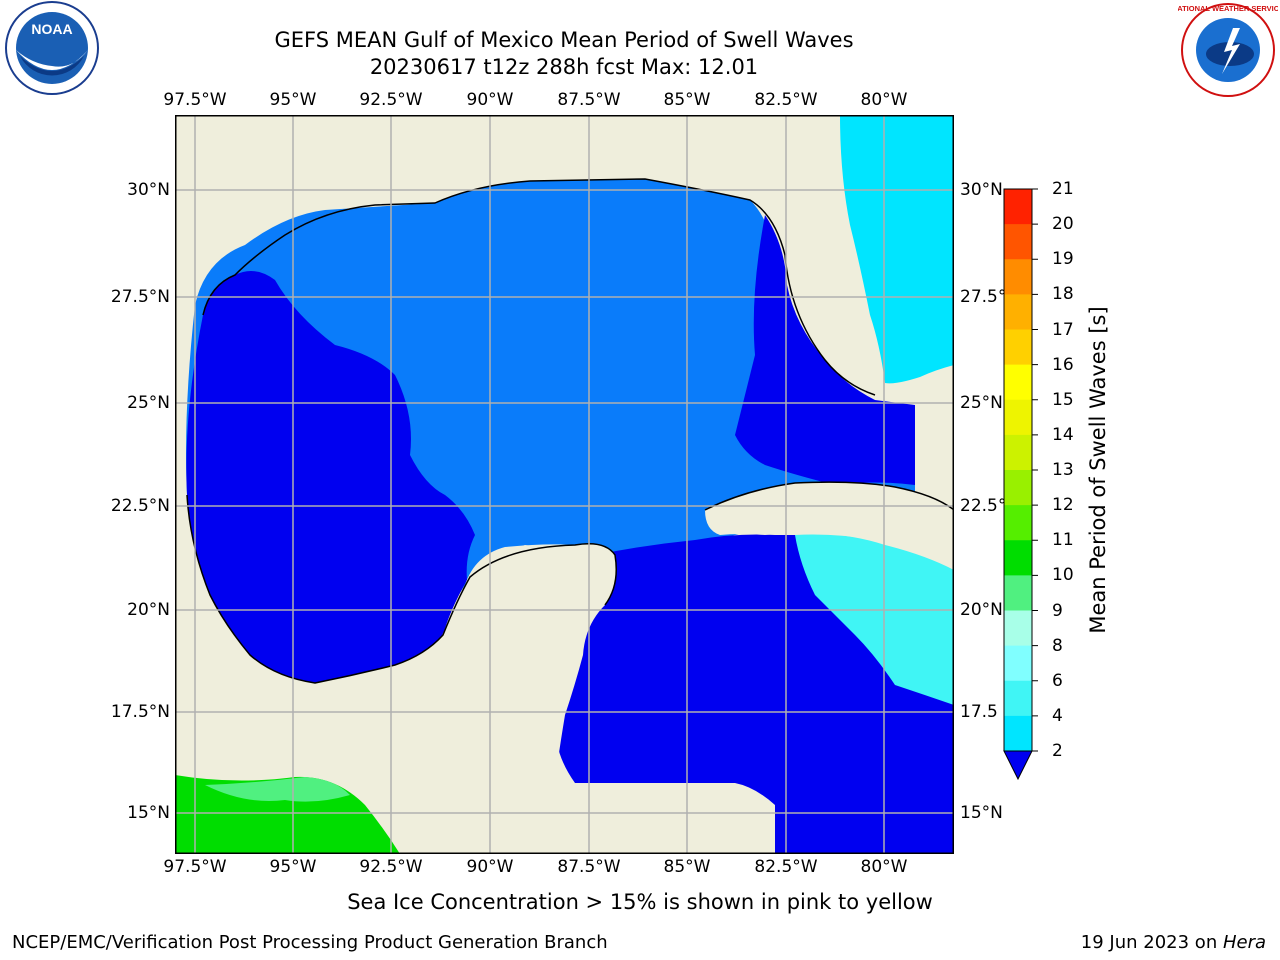  What do you see at coordinates (564, 67) in the screenshot?
I see `map-subtitle: 20230617 t12z 288h fcst Max: 12.01` at bounding box center [564, 67].